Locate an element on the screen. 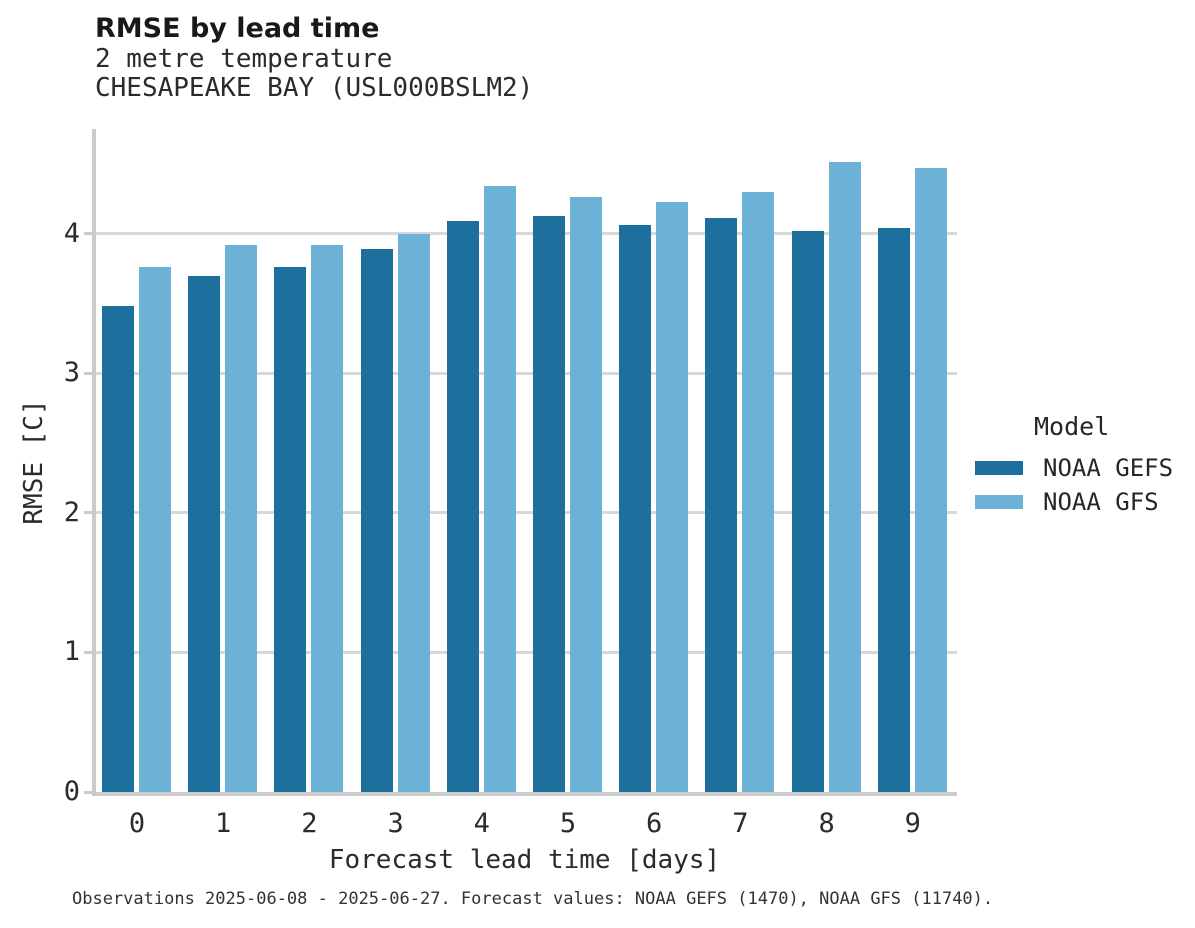 This screenshot has width=1195, height=928. xtick-label-3: 3 is located at coordinates (395, 823).